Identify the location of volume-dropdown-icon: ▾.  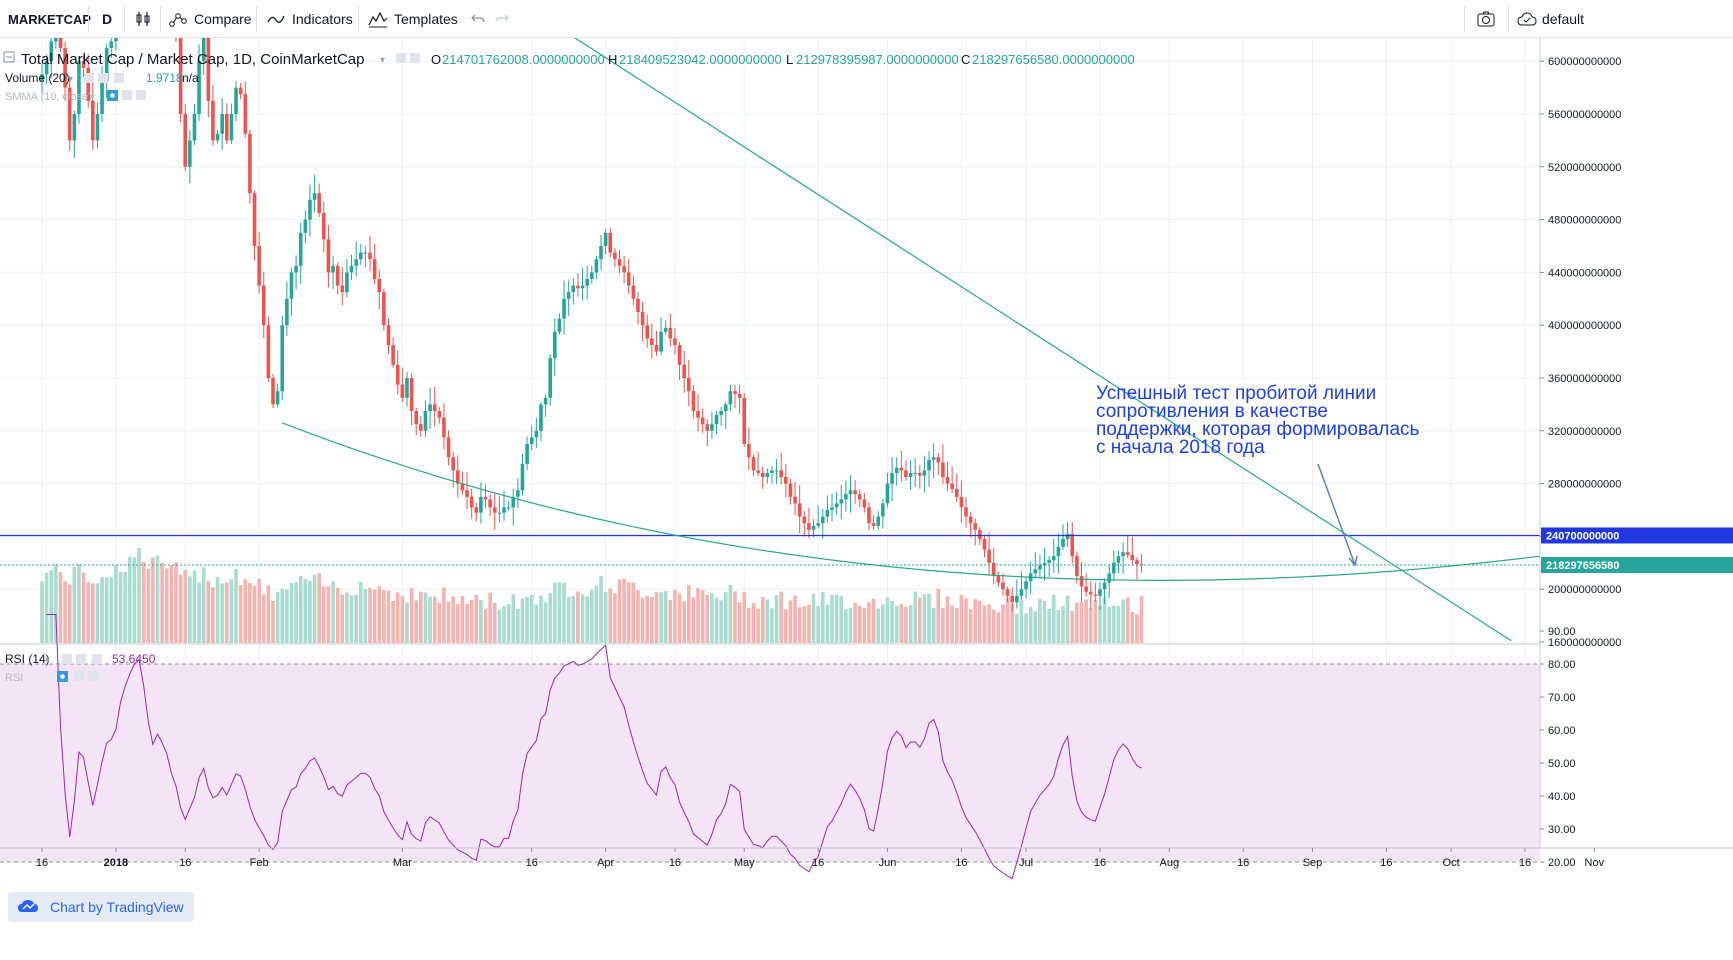
(70, 79).